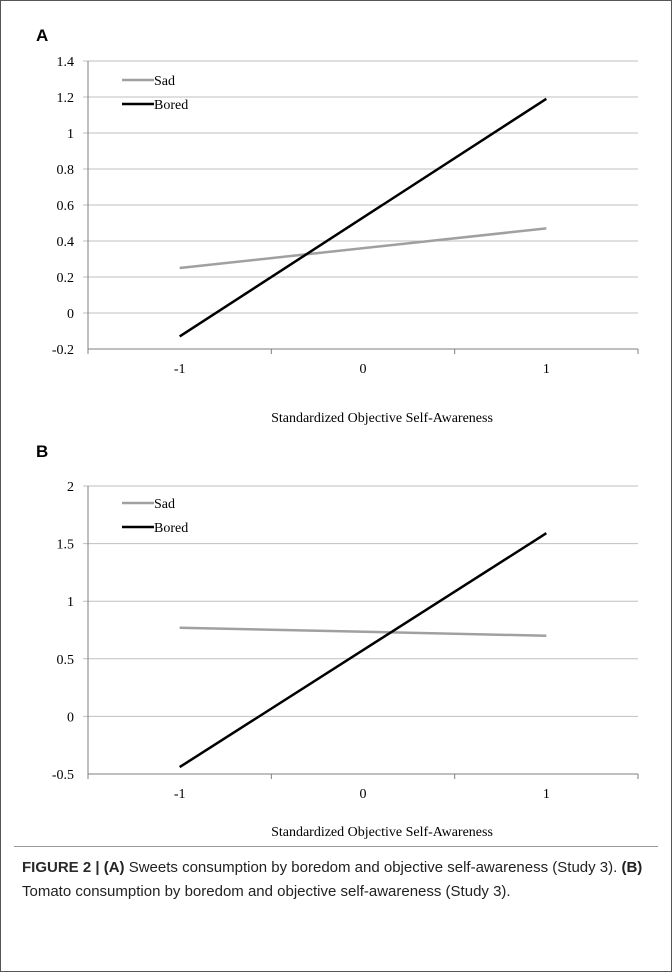 The image size is (672, 972). I want to click on y-tick-label-a: 1.4, so click(66, 62).